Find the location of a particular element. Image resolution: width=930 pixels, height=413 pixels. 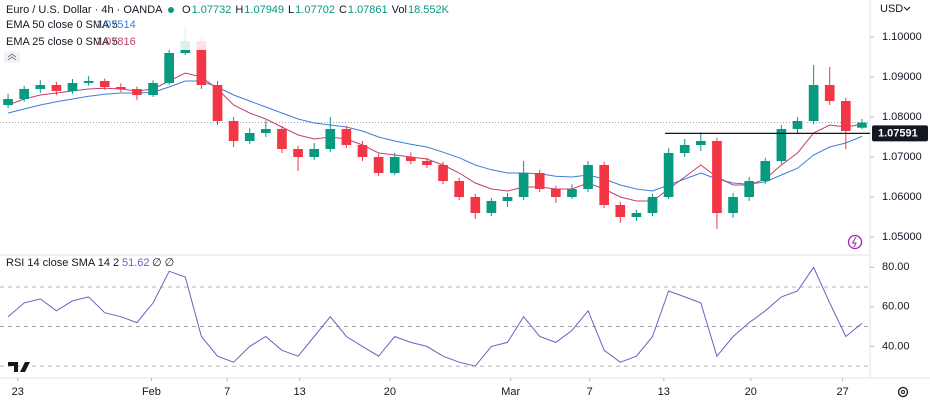

settings-icon is located at coordinates (903, 392).